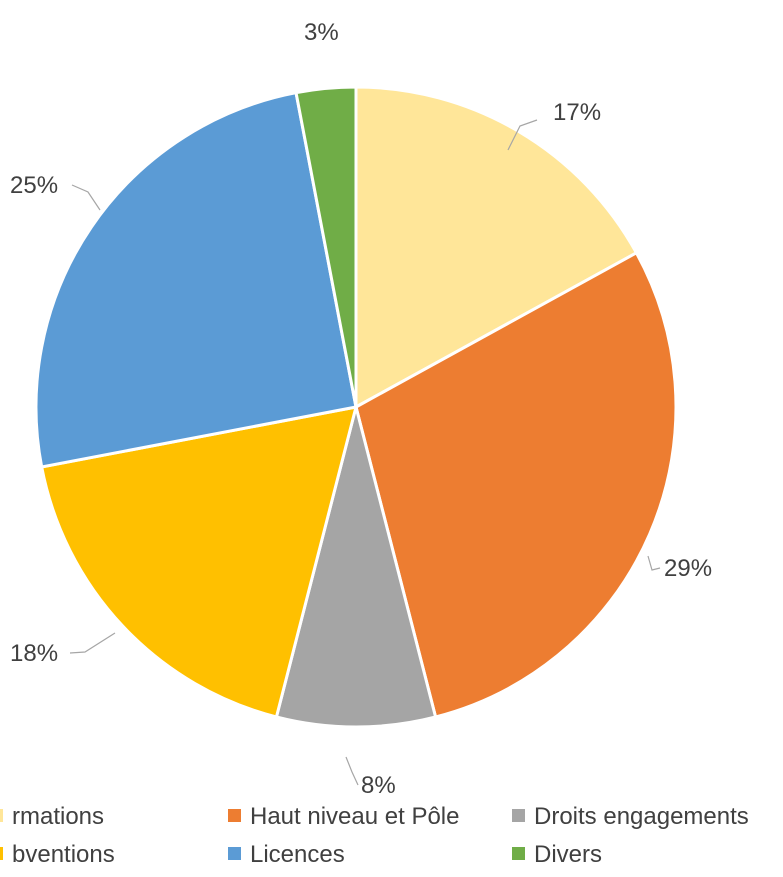  I want to click on legend-entry: Droits engagements, so click(630, 816).